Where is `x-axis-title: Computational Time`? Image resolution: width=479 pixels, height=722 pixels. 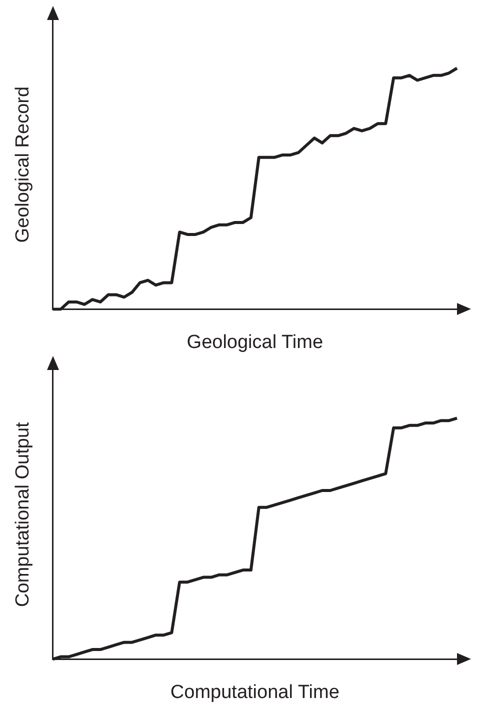 x-axis-title: Computational Time is located at coordinates (255, 692).